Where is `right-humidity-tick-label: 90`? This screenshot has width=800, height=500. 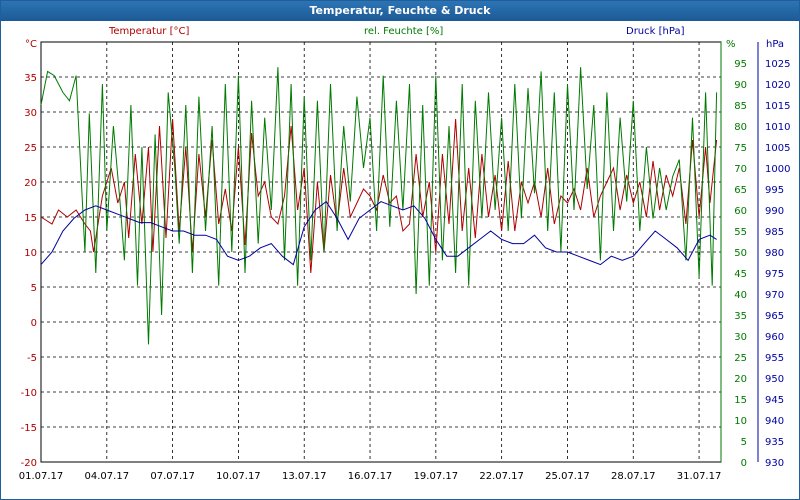
right-humidity-tick-label: 90 is located at coordinates (740, 85).